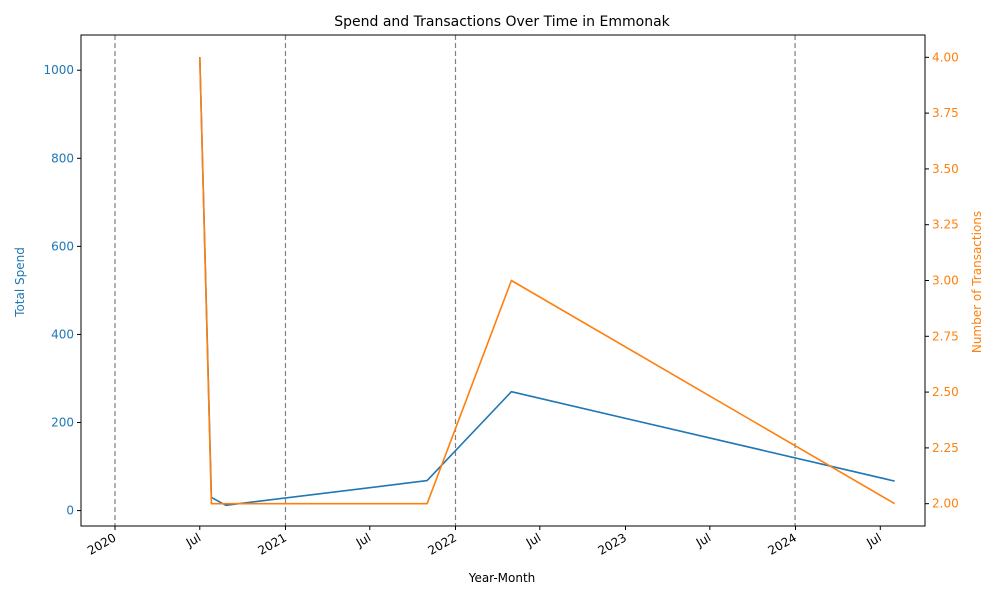 The height and width of the screenshot is (600, 1000). Describe the element at coordinates (945, 504) in the screenshot. I see `right-tick-label: 2.00` at that location.